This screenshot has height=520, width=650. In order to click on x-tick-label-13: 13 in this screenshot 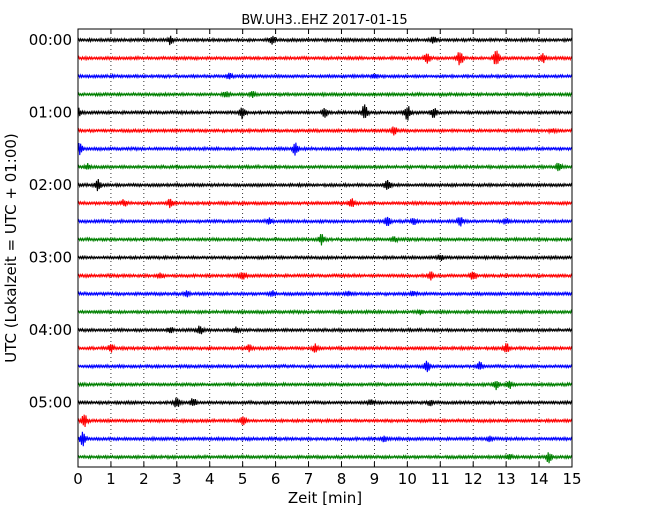, I will do `click(506, 479)`.